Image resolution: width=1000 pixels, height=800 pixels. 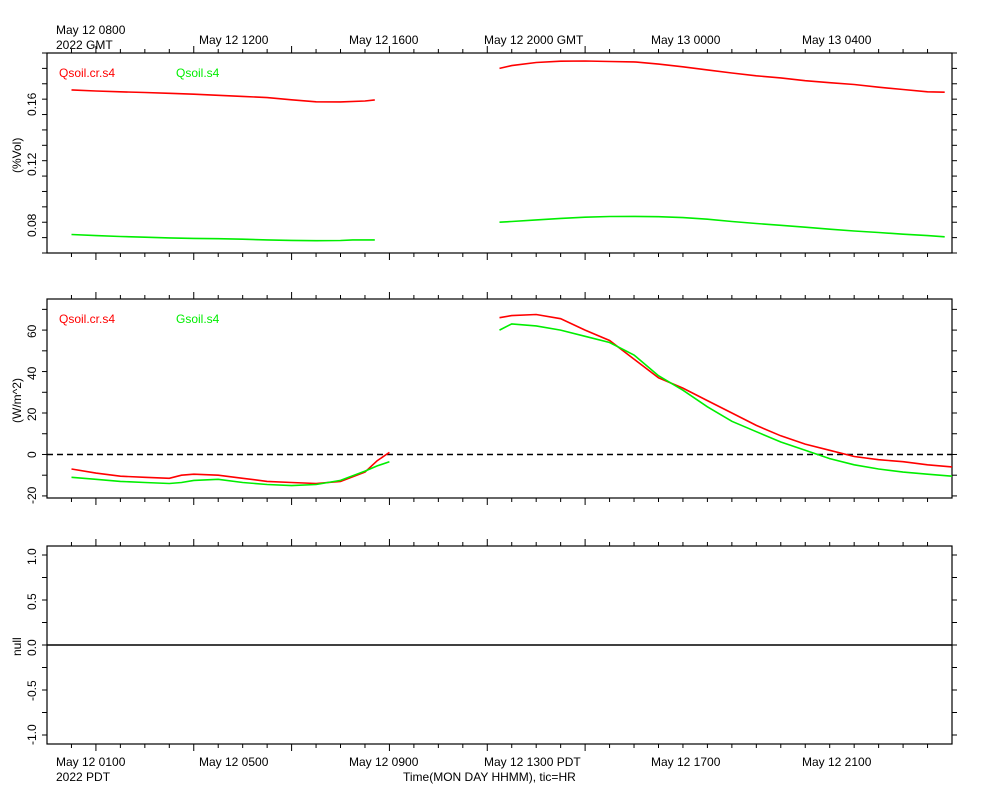 What do you see at coordinates (91, 30) in the screenshot?
I see `gmt-tick-label: May 12 0800` at bounding box center [91, 30].